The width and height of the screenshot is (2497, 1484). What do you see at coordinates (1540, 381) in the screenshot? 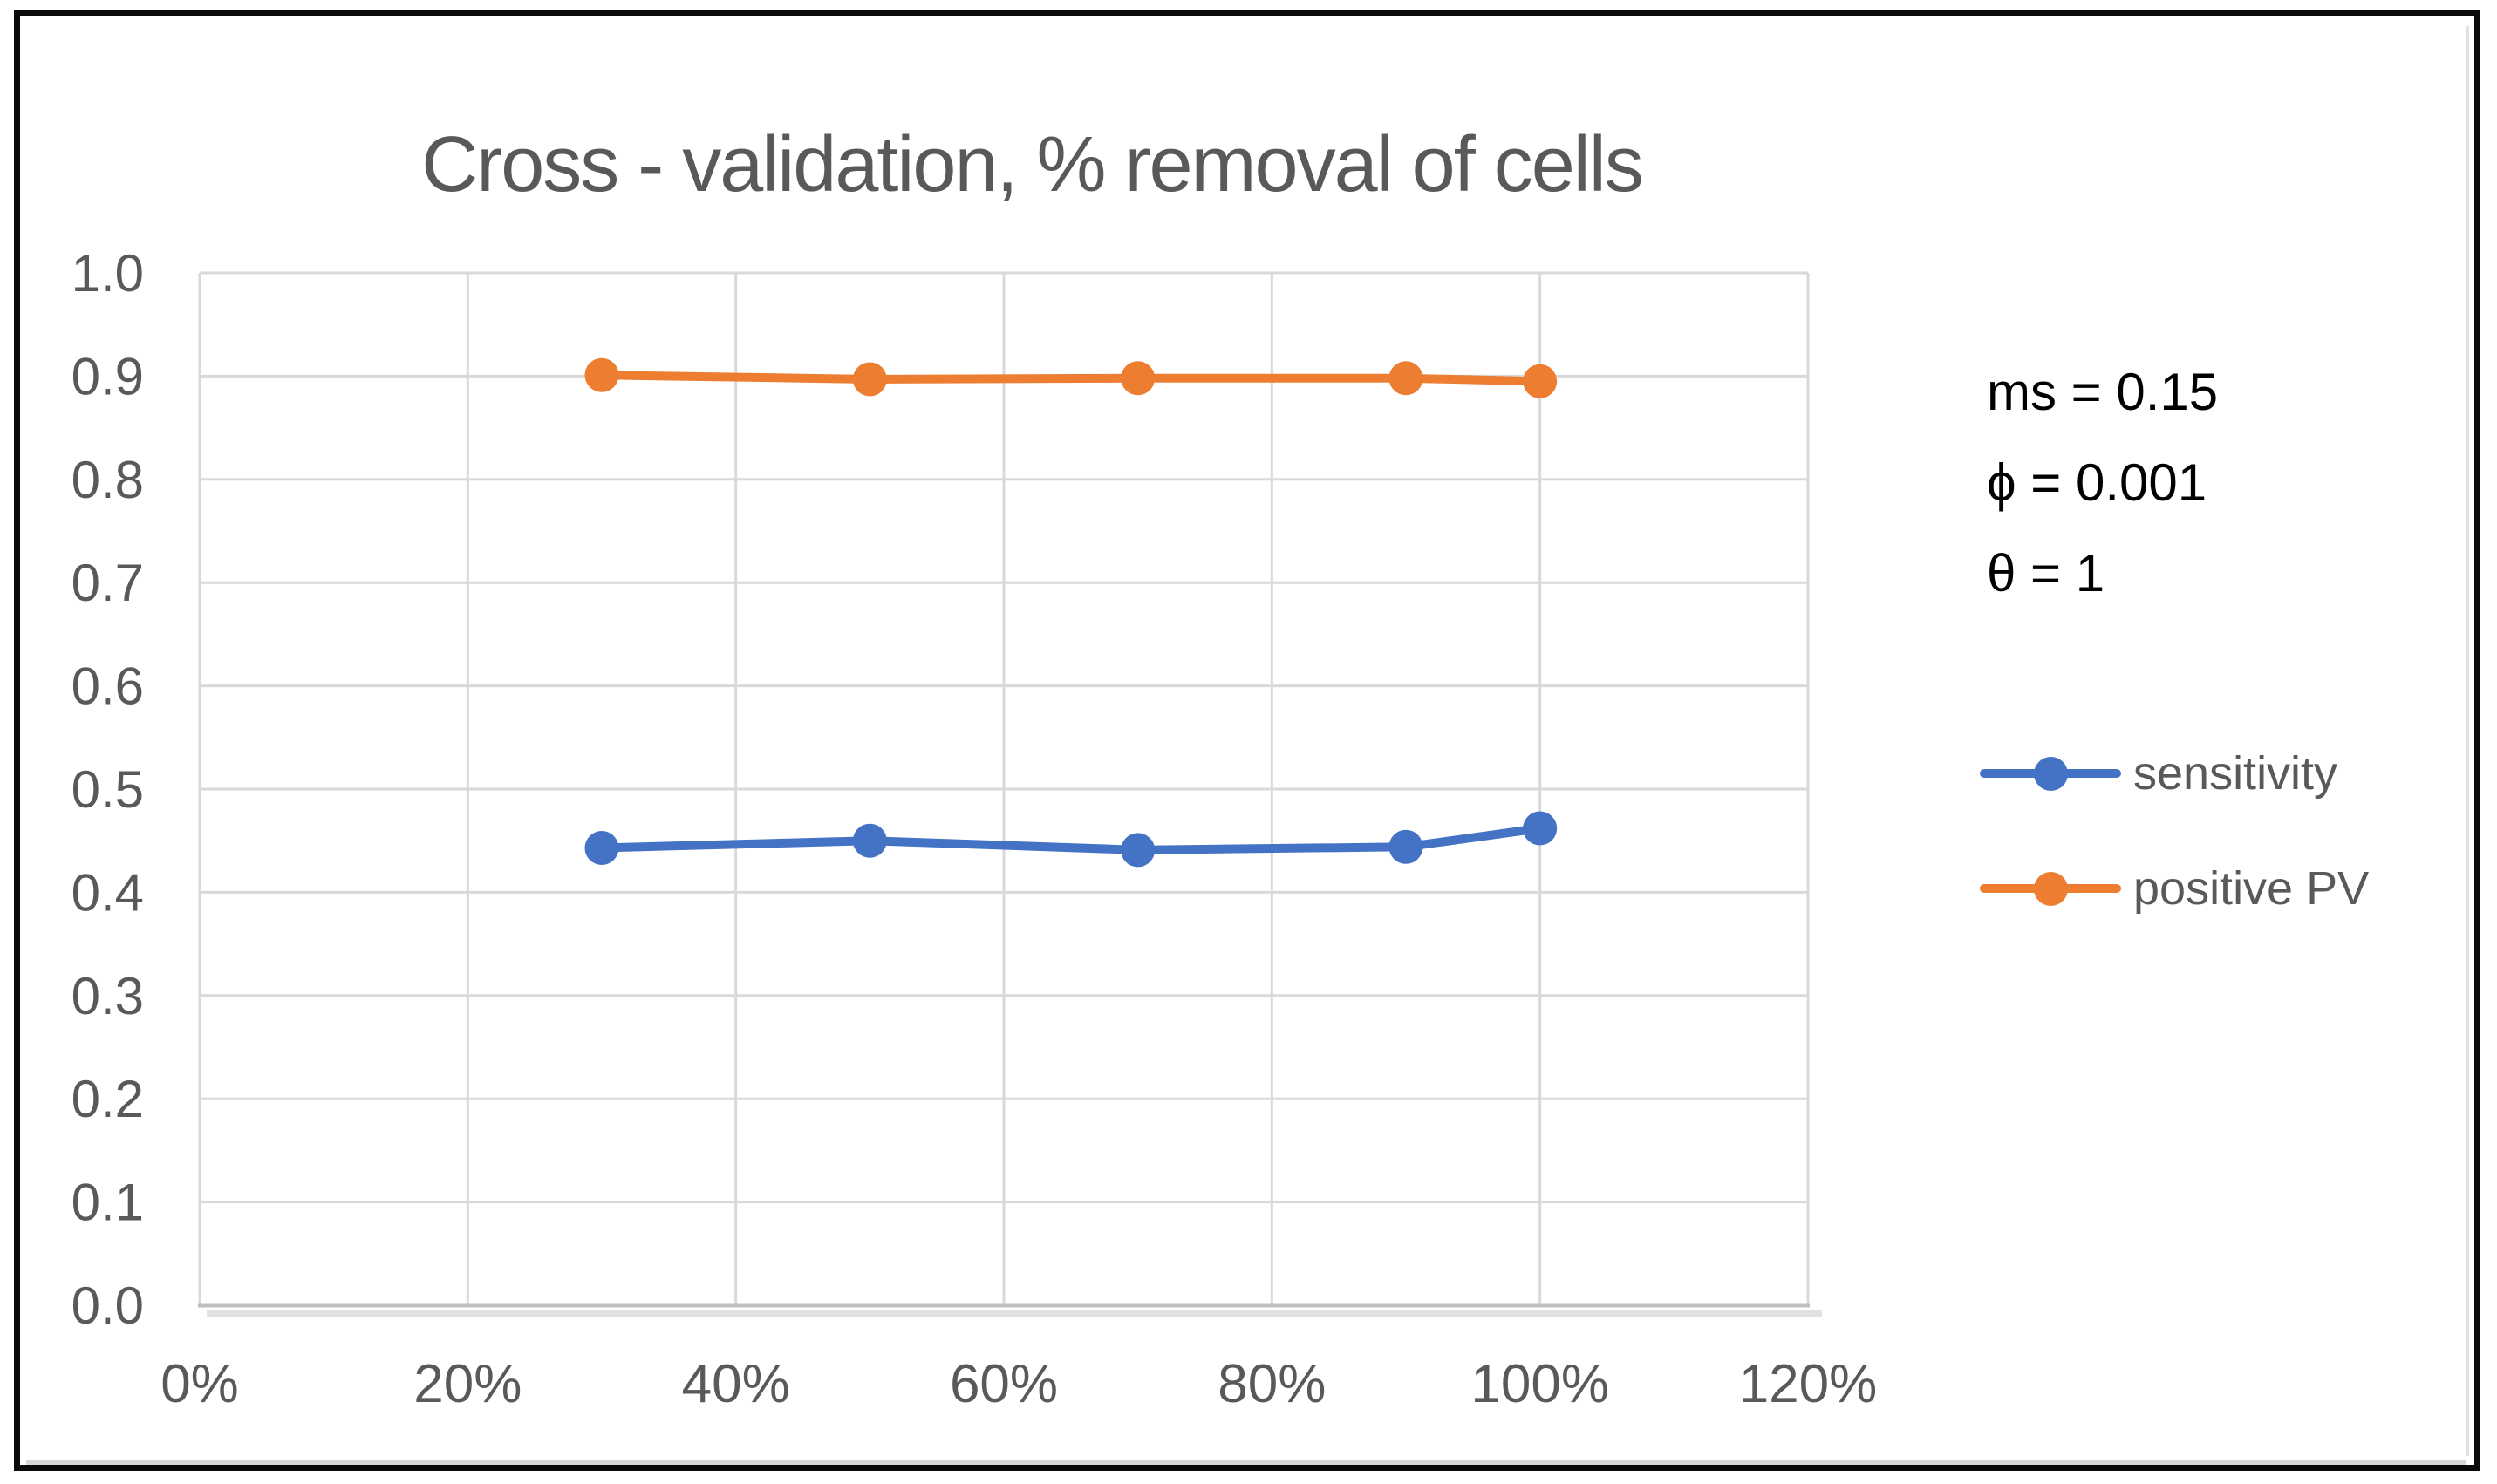
I see `data-point-positive-PV-100pct` at bounding box center [1540, 381].